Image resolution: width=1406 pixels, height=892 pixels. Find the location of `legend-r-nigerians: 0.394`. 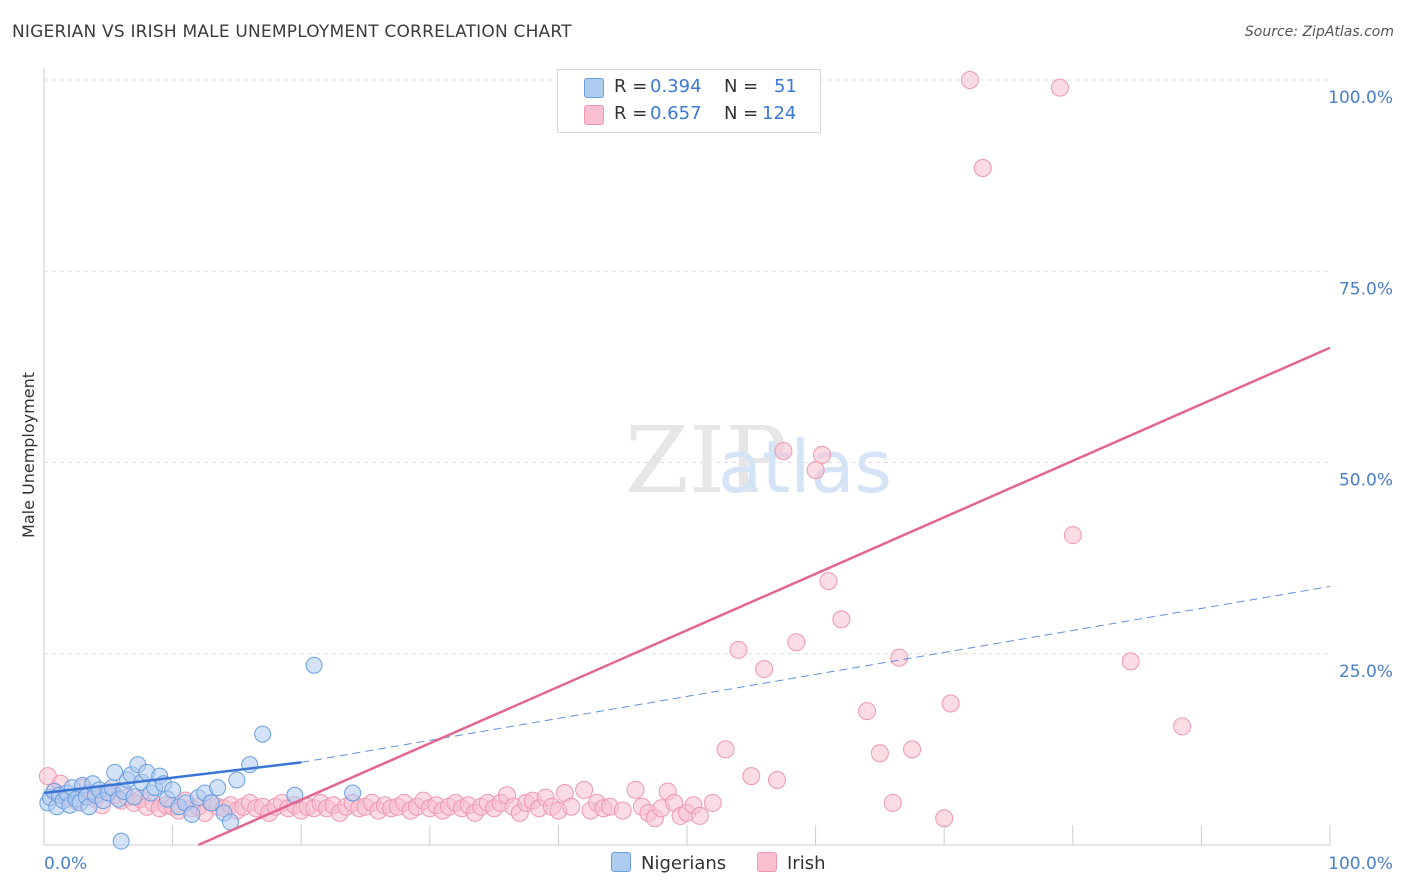

legend-r-nigerians: 0.394 is located at coordinates (676, 86).